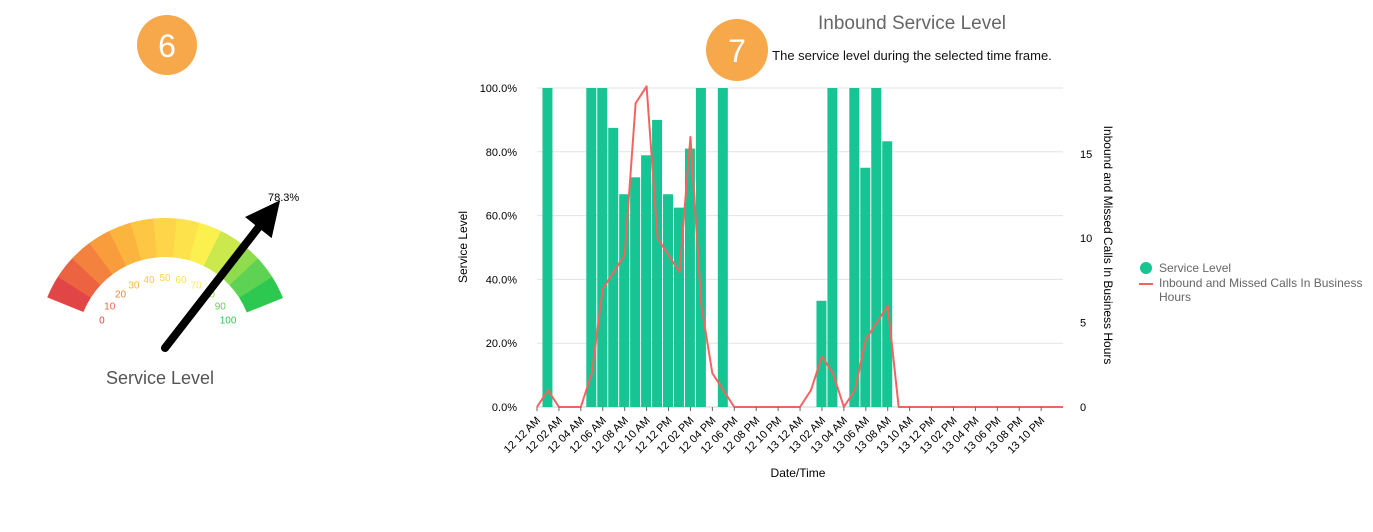  I want to click on y-axis-title: Service Level, so click(463, 247).